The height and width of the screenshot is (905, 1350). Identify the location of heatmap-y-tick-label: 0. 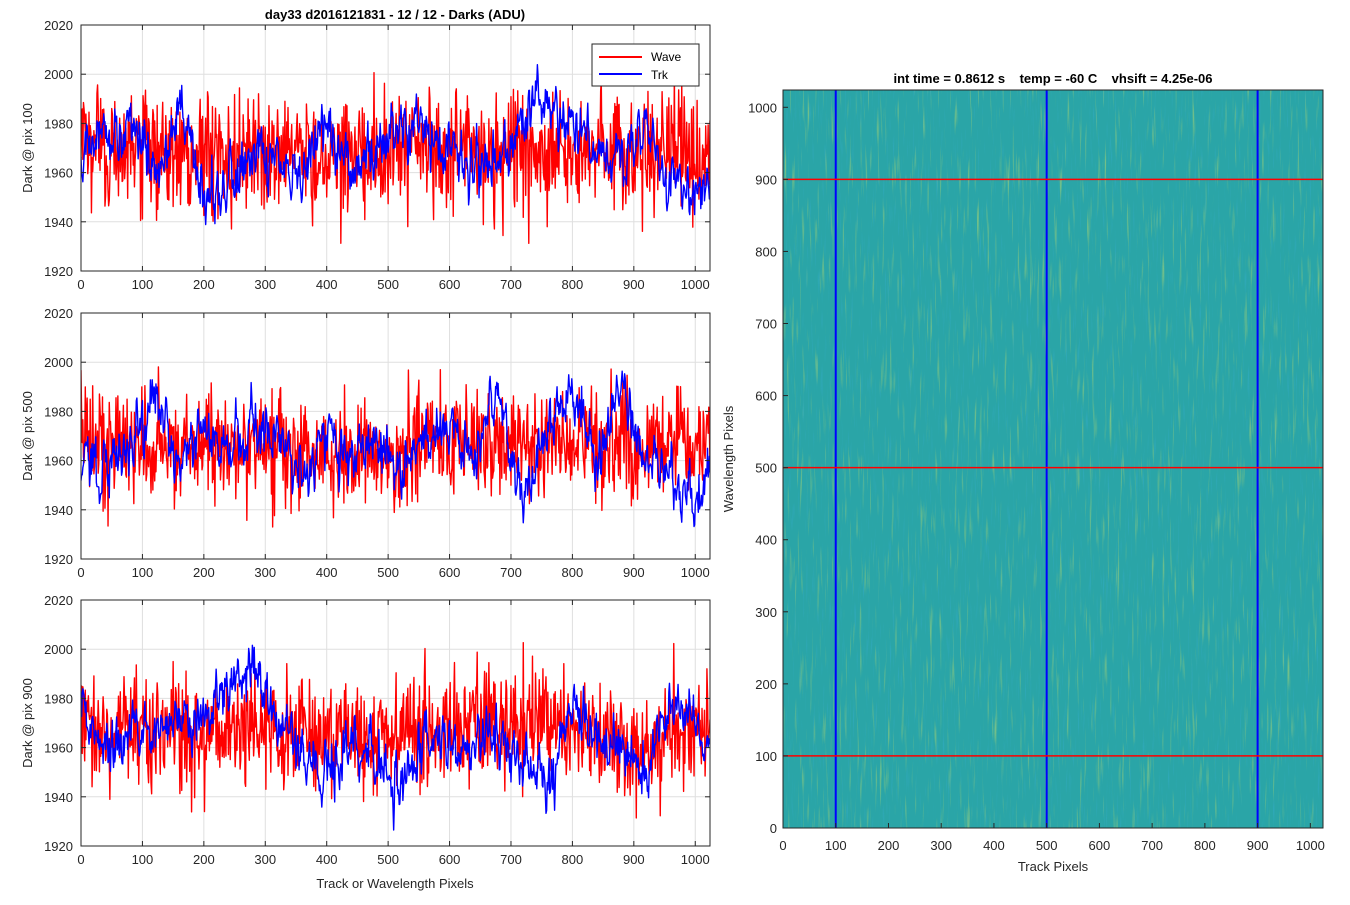
(773, 828).